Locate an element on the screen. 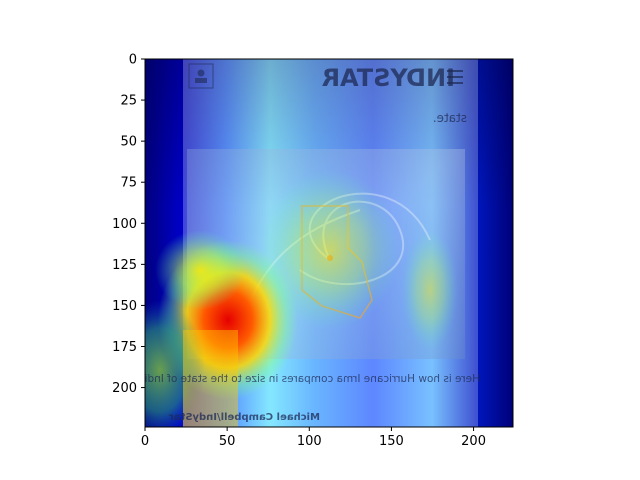 The image size is (640, 480). y-axis: 0 25 50 75 100 125 150 175 200 is located at coordinates (128, 224).